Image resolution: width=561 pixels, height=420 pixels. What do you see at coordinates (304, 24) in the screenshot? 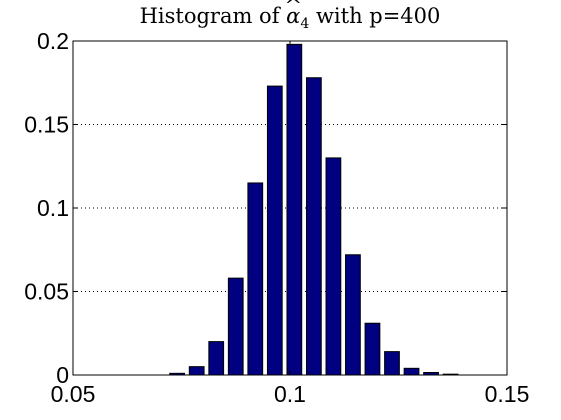
I see `chart-title-subscript: 4` at bounding box center [304, 24].